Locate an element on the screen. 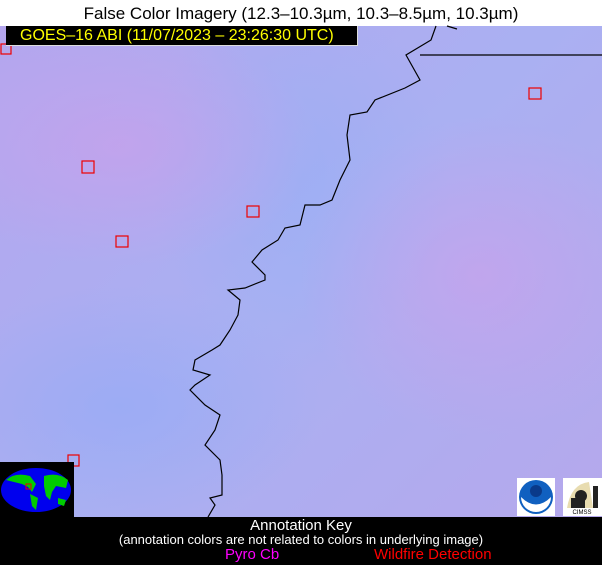 The height and width of the screenshot is (565, 602). globe-locator-map is located at coordinates (37, 489).